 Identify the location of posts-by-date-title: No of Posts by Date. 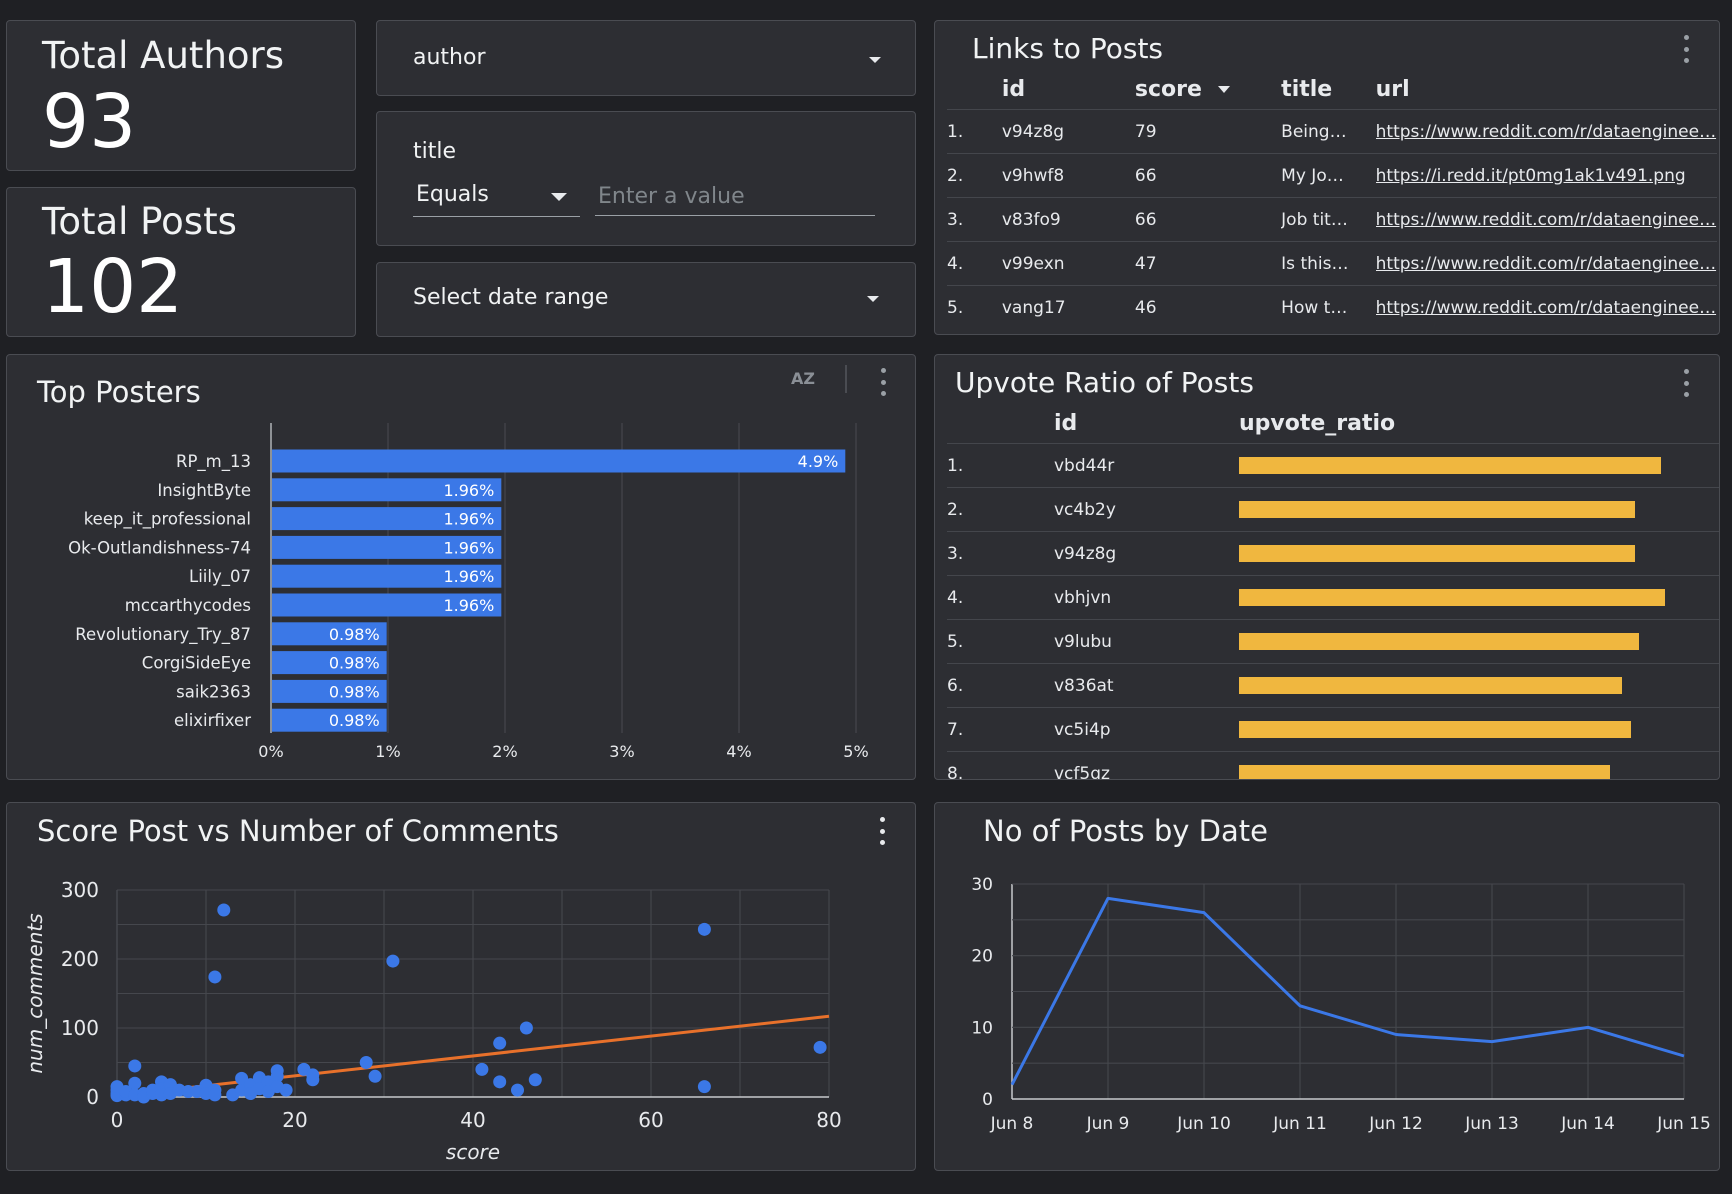
(1125, 831).